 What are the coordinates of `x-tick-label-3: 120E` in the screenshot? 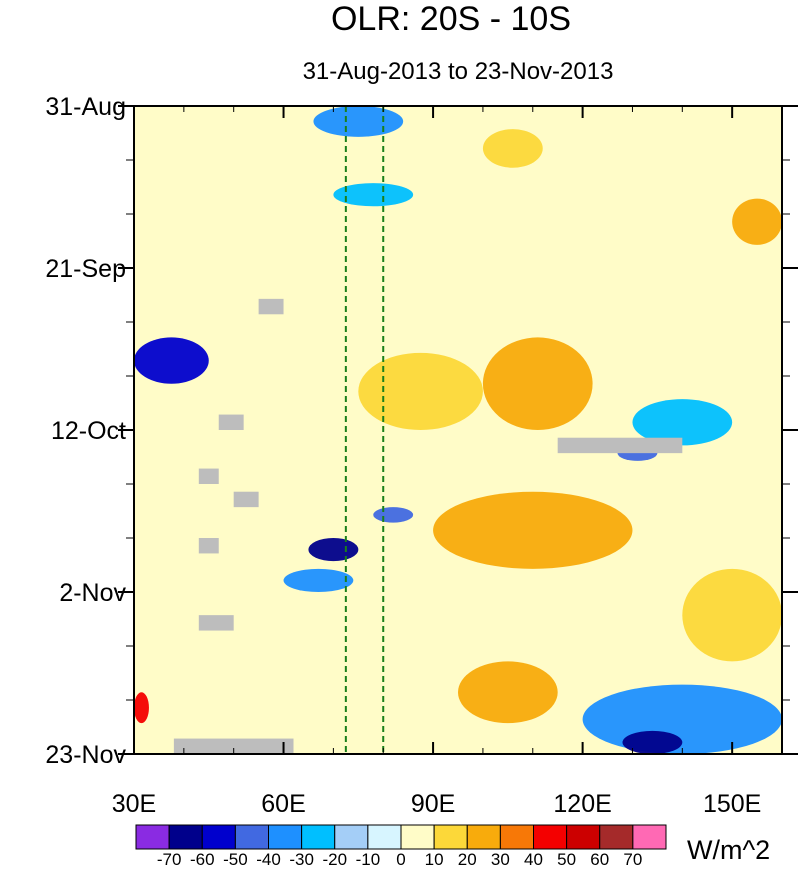 It's located at (582, 804).